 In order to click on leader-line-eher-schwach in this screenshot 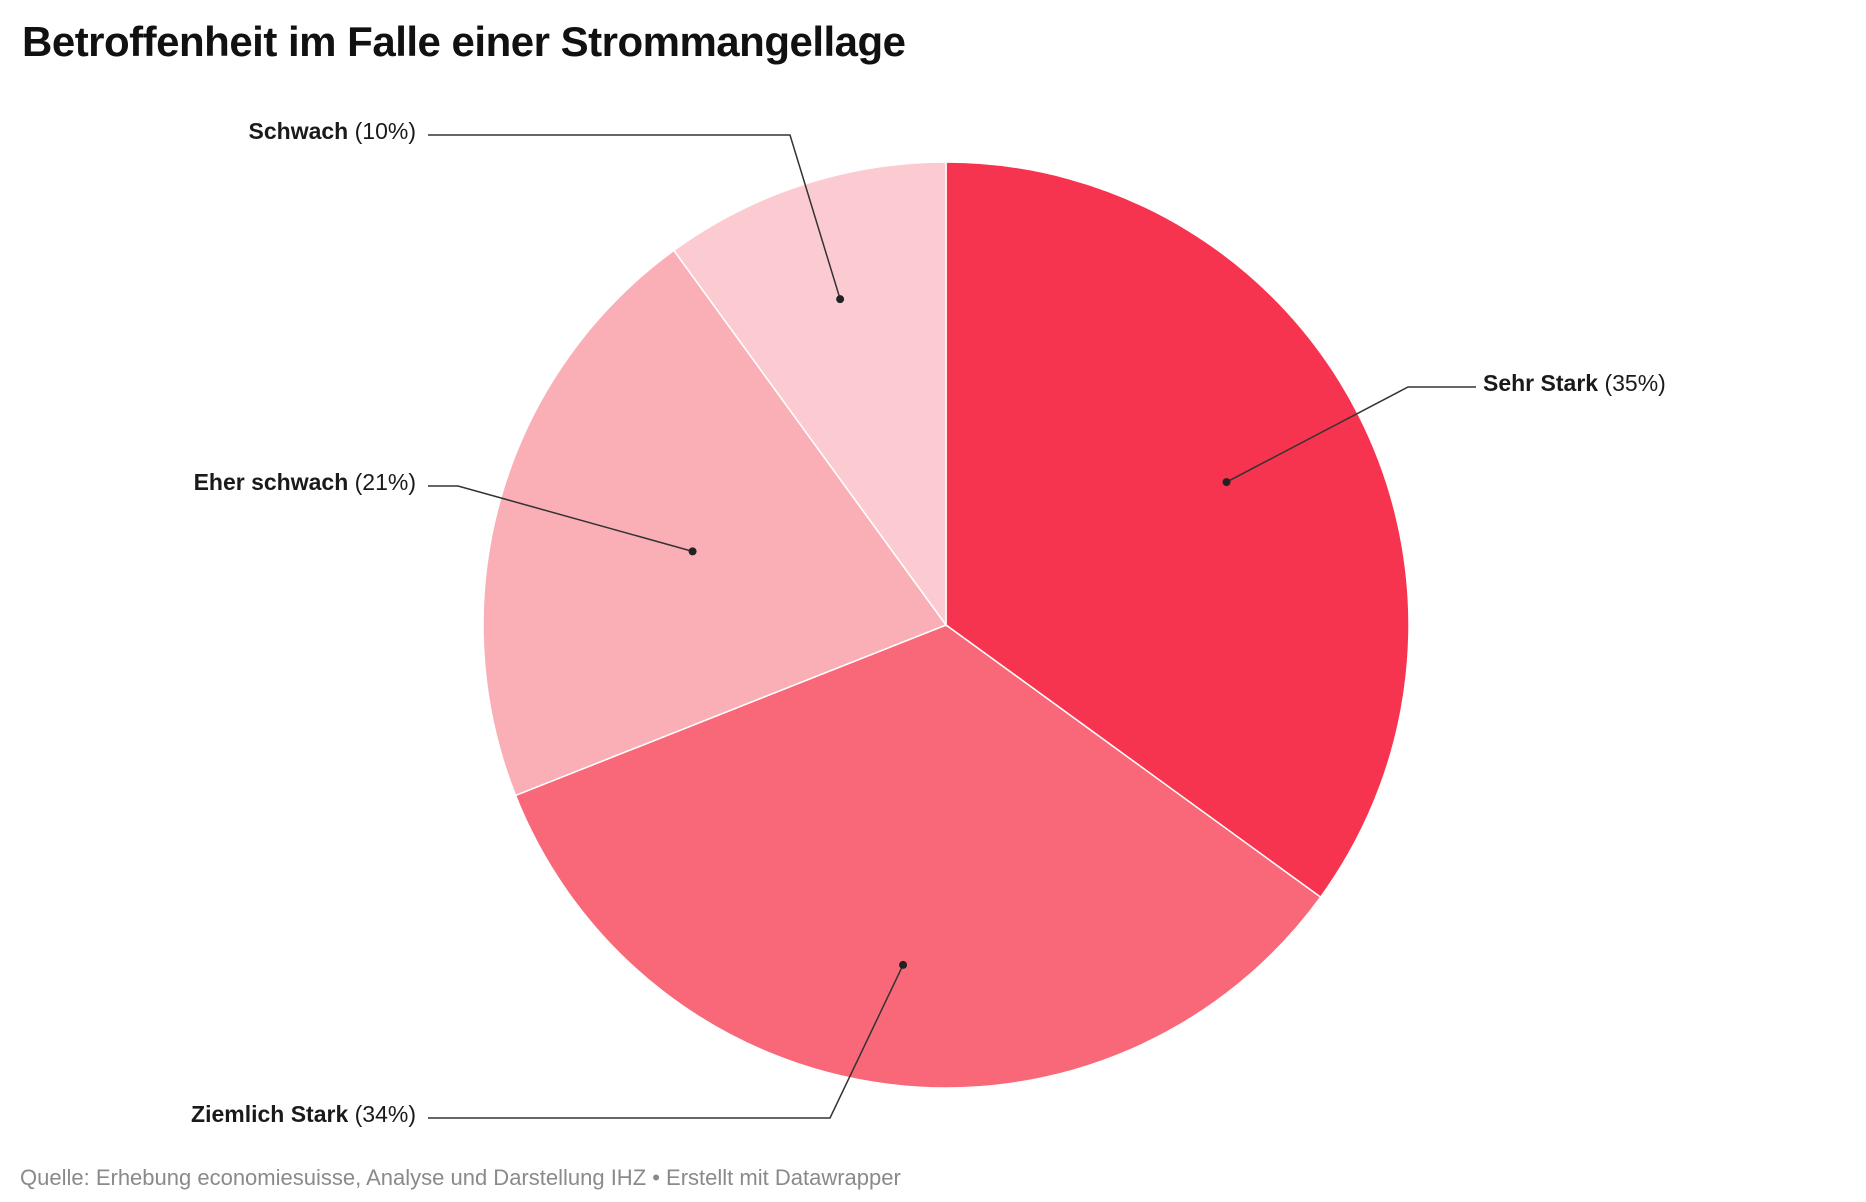, I will do `click(560, 519)`.